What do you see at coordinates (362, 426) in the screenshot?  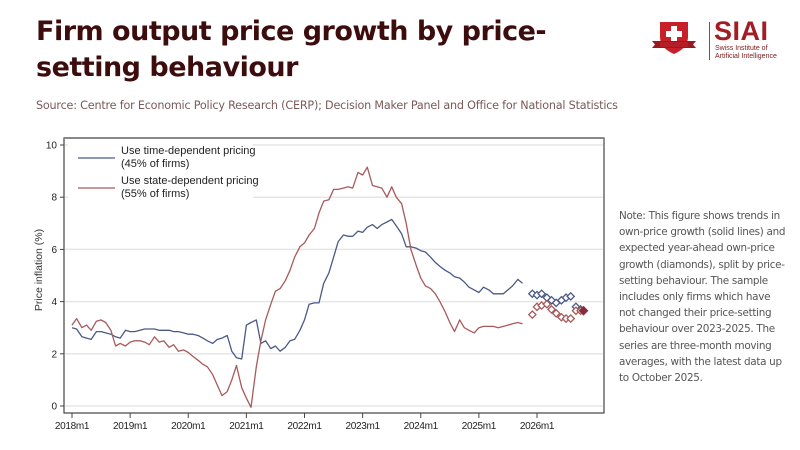 I see `x-tick-label-2023m1: 2023m1` at bounding box center [362, 426].